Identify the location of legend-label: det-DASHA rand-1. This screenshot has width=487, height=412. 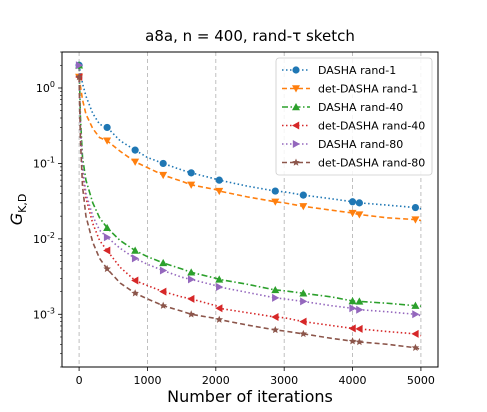
(368, 89).